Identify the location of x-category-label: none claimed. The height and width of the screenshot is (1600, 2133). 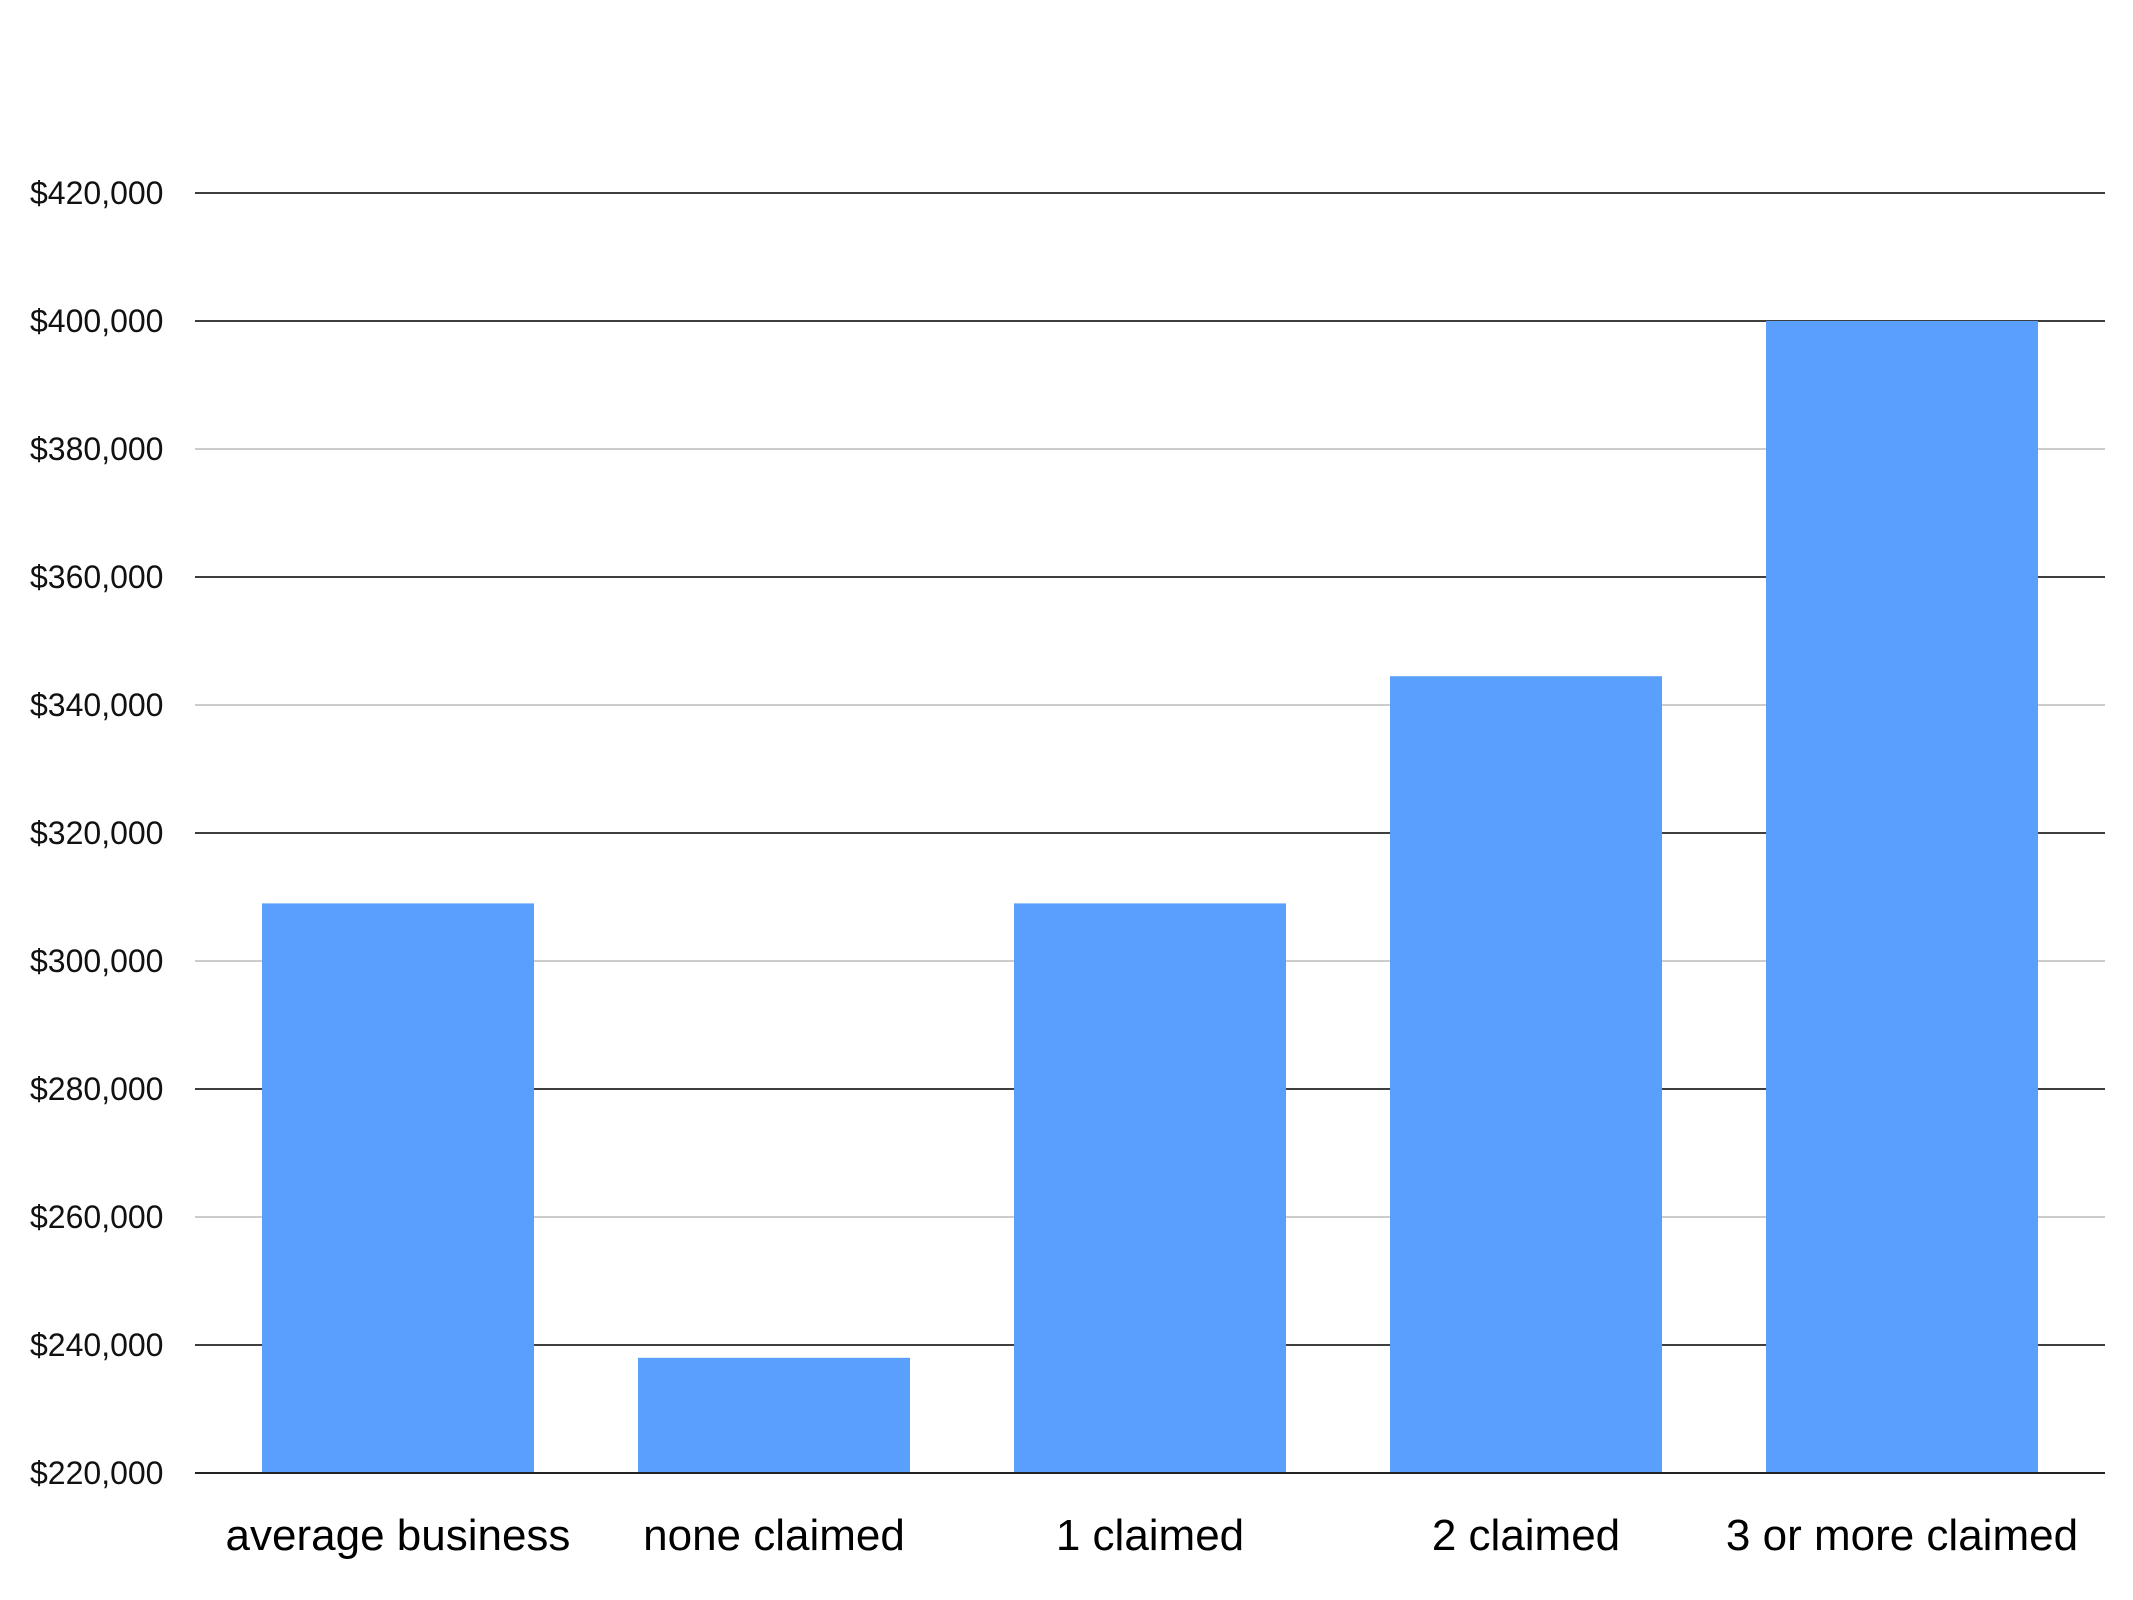
(774, 1535).